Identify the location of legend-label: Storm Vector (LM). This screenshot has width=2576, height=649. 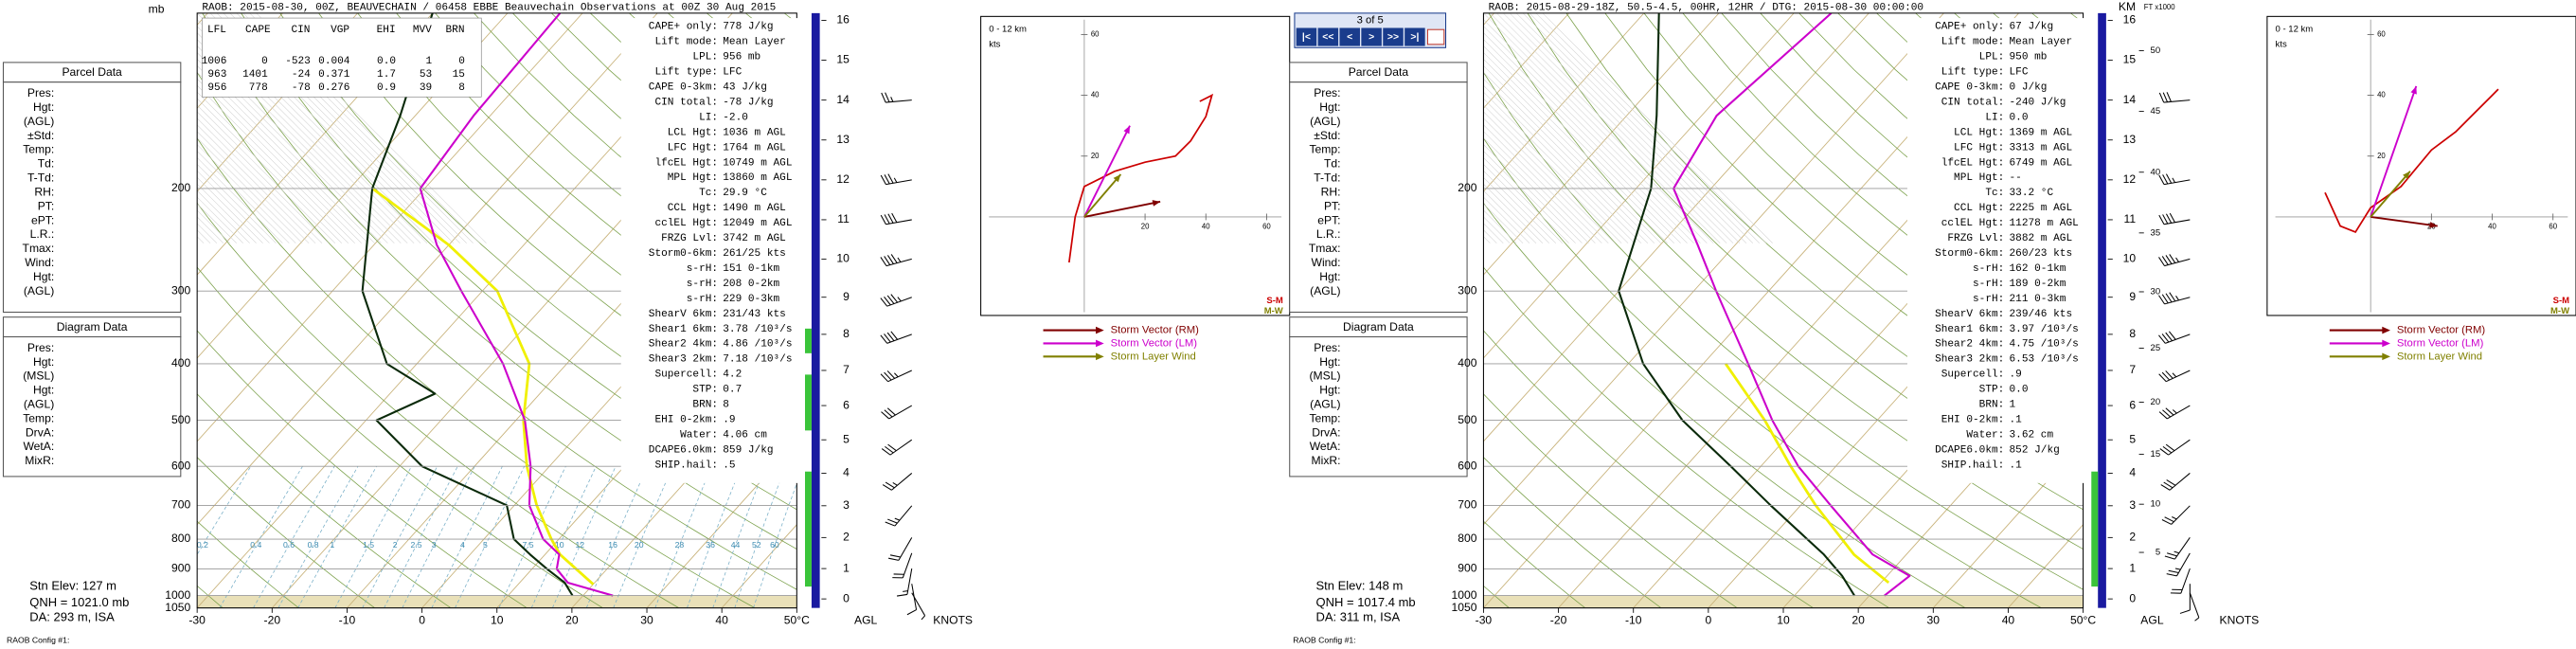
(1154, 343).